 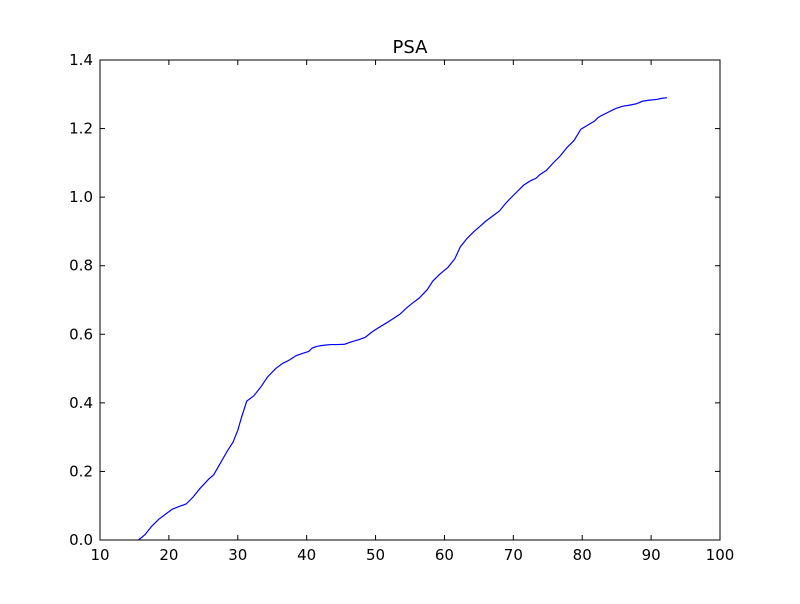 What do you see at coordinates (81, 129) in the screenshot?
I see `y-tick-label: 1.2` at bounding box center [81, 129].